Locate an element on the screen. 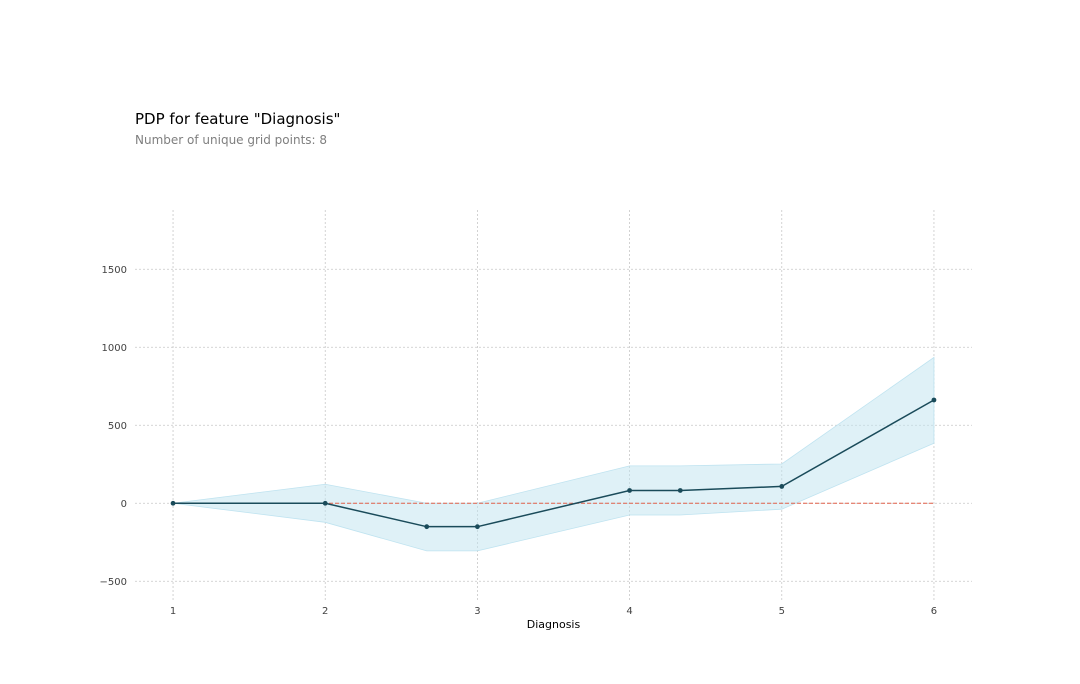  pdp-line is located at coordinates (554, 463).